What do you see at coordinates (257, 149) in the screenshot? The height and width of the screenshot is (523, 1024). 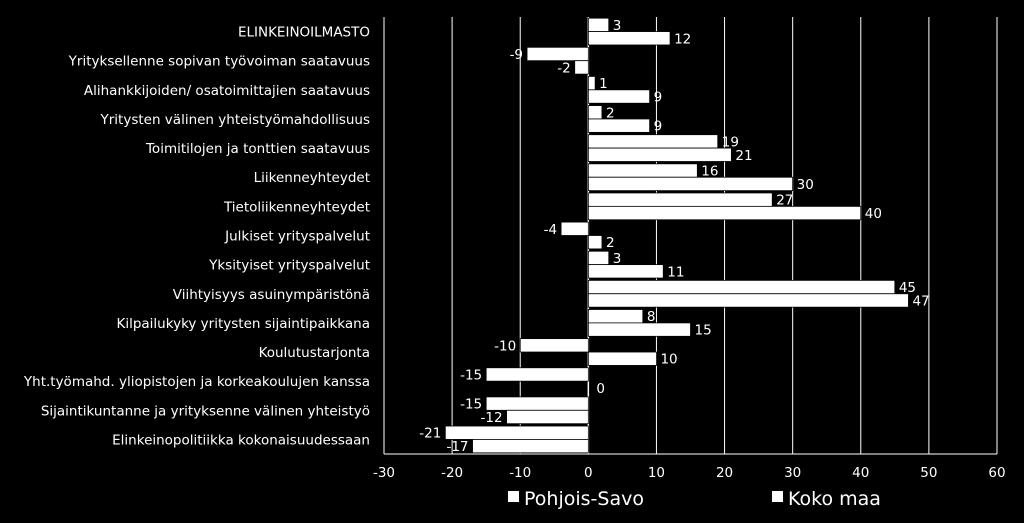 I see `category-label: Toimitilojen ja tonttien saatavuus` at bounding box center [257, 149].